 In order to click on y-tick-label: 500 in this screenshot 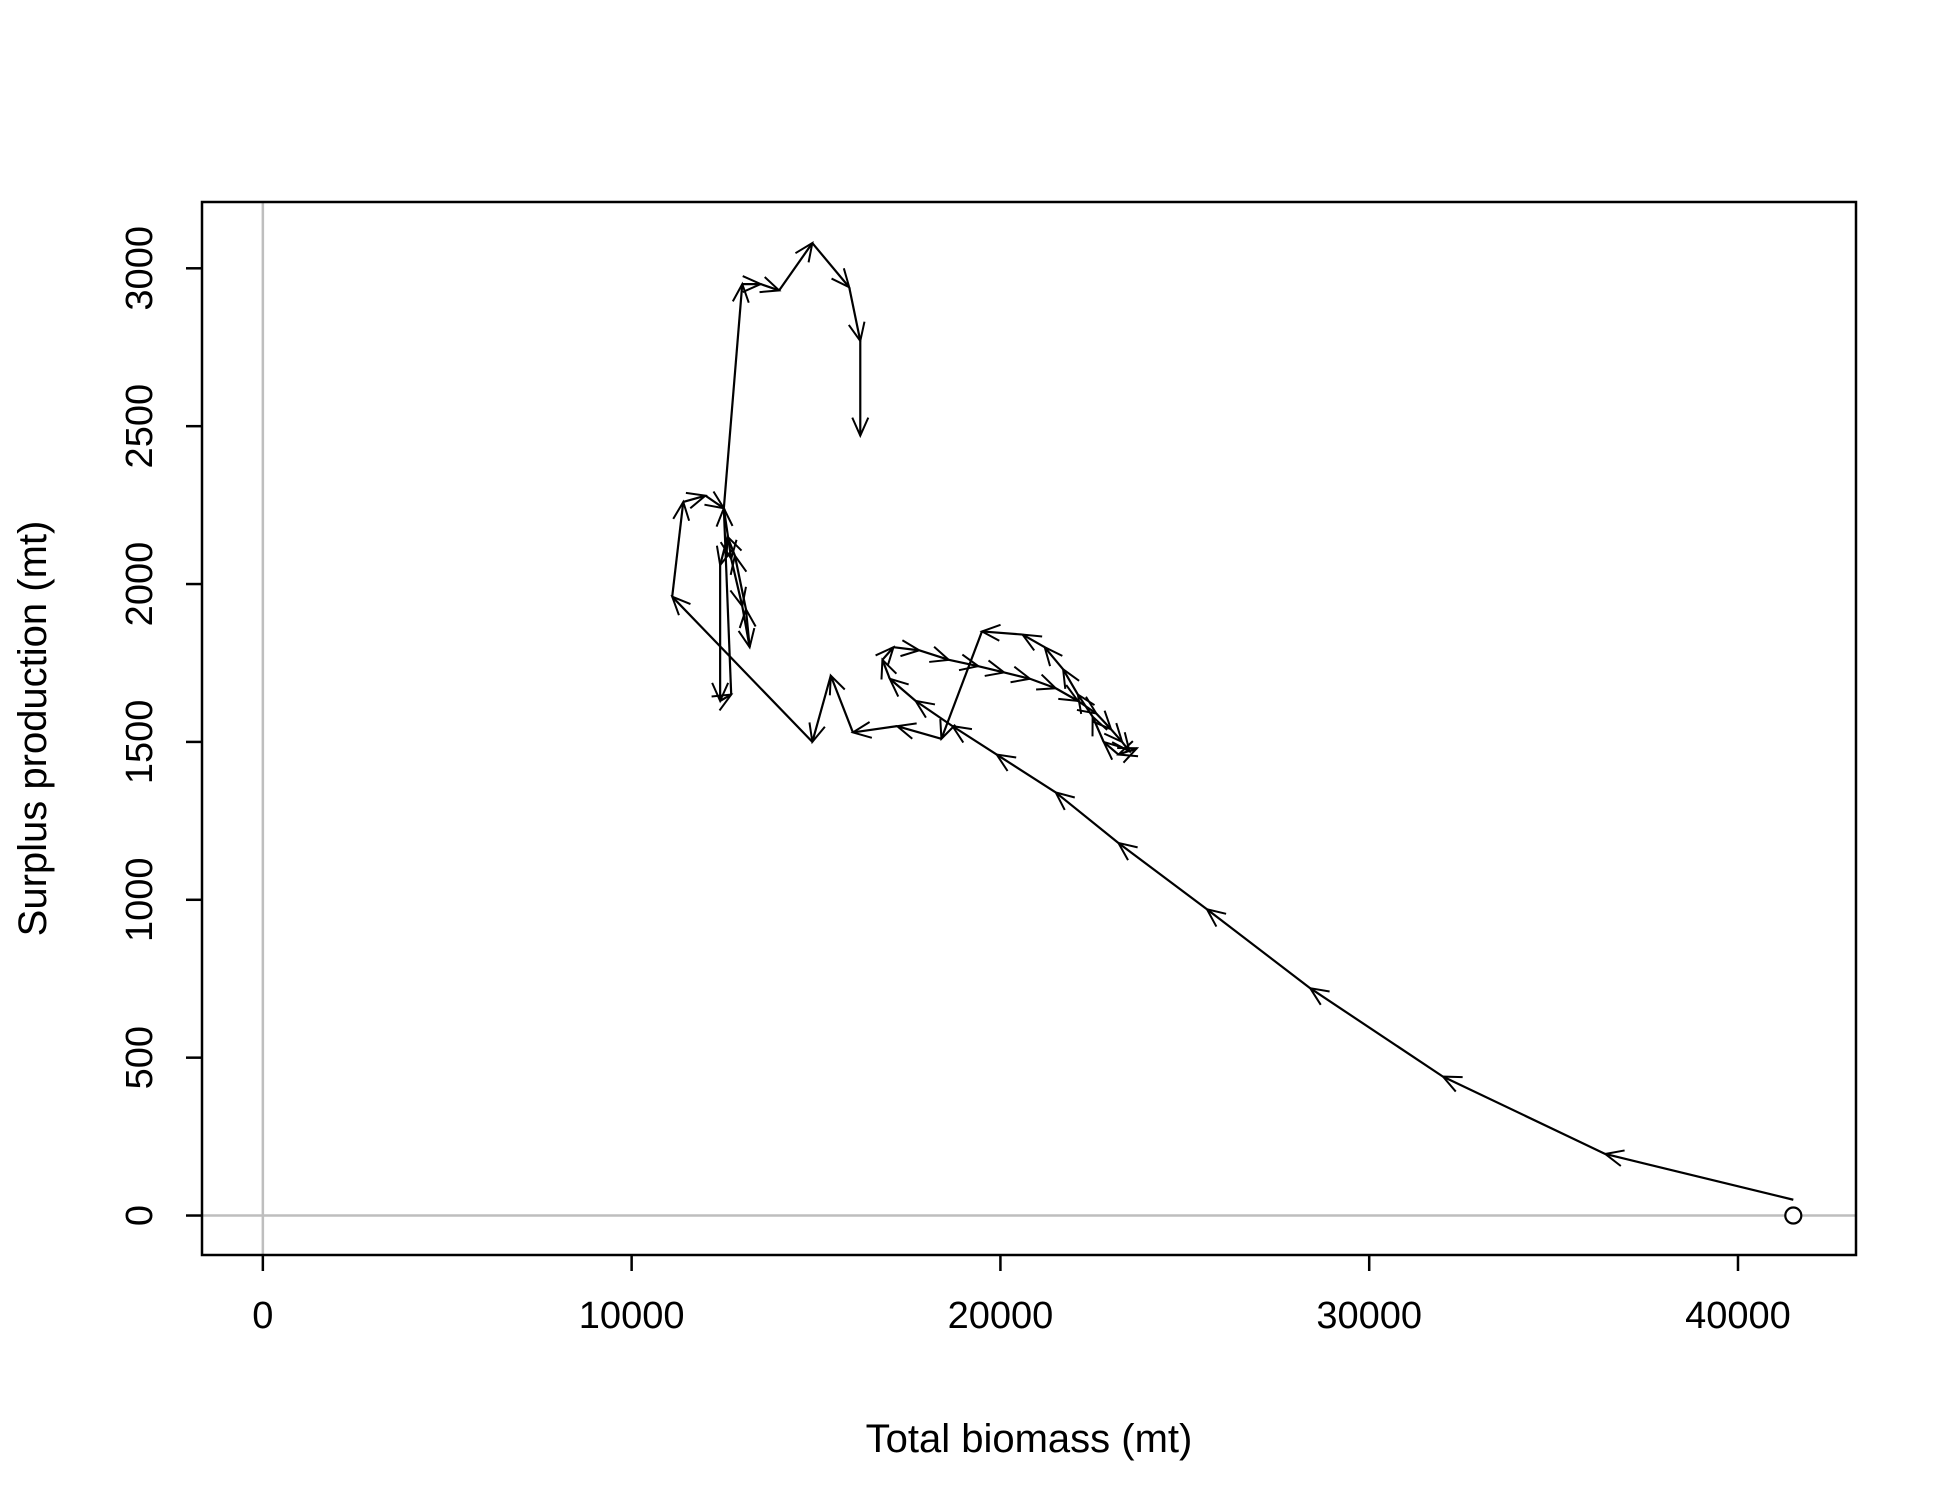, I will do `click(140, 1057)`.